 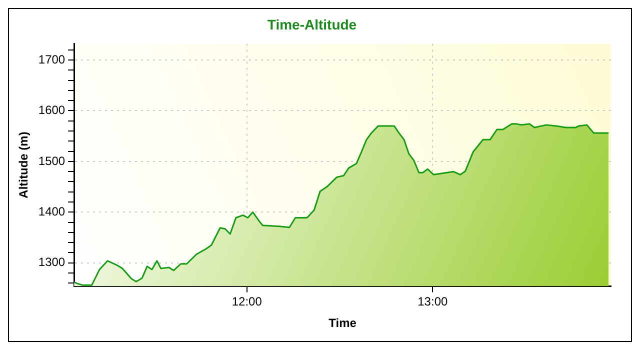 What do you see at coordinates (52, 161) in the screenshot?
I see `y-tick-label: 1500` at bounding box center [52, 161].